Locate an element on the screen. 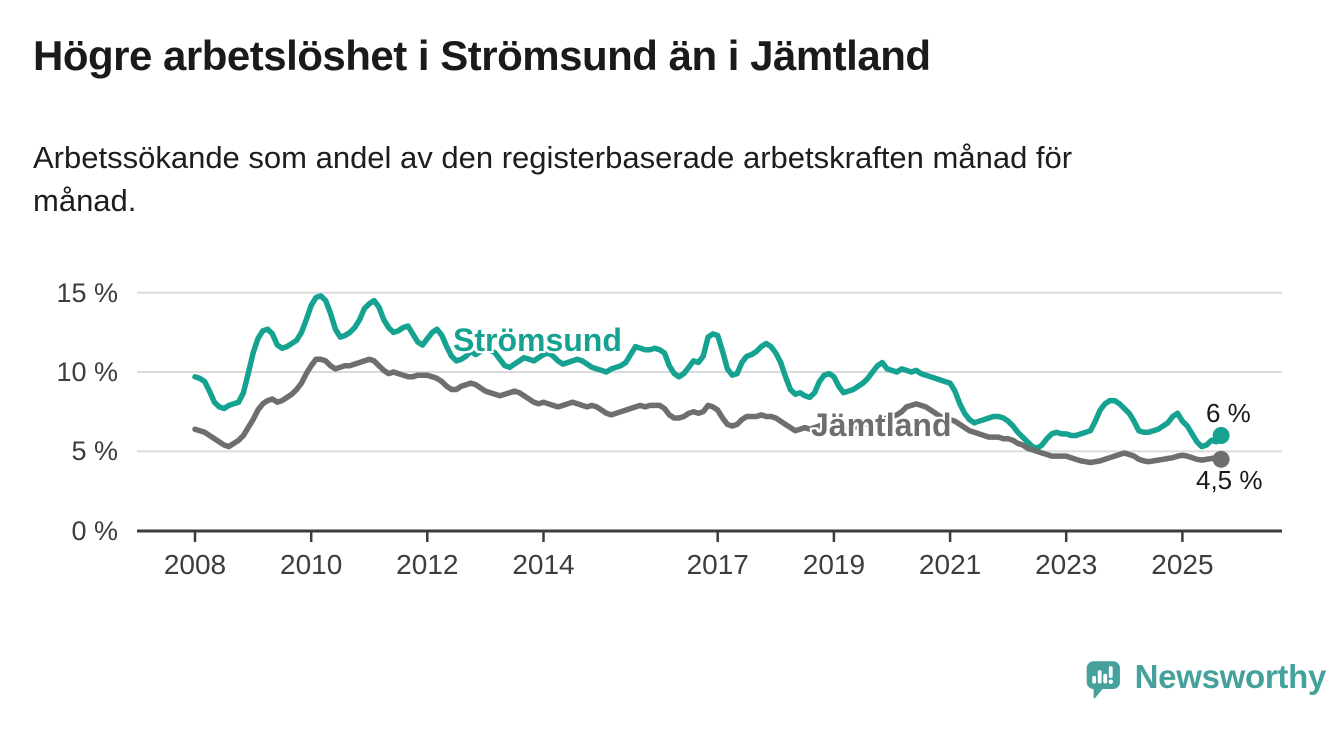 The height and width of the screenshot is (734, 1340). x-tick-label-2025: 2025 is located at coordinates (1182, 564).